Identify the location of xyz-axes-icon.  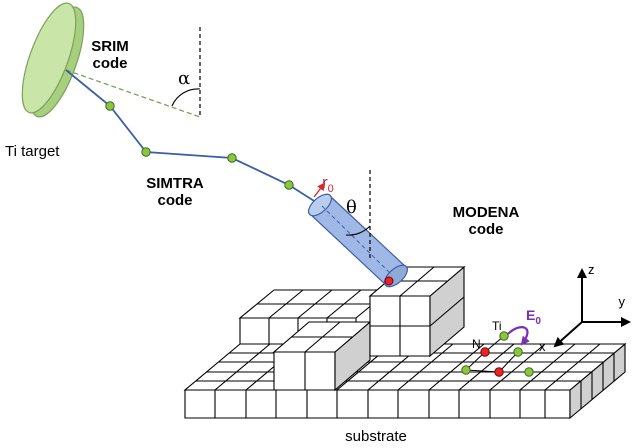
(592, 308).